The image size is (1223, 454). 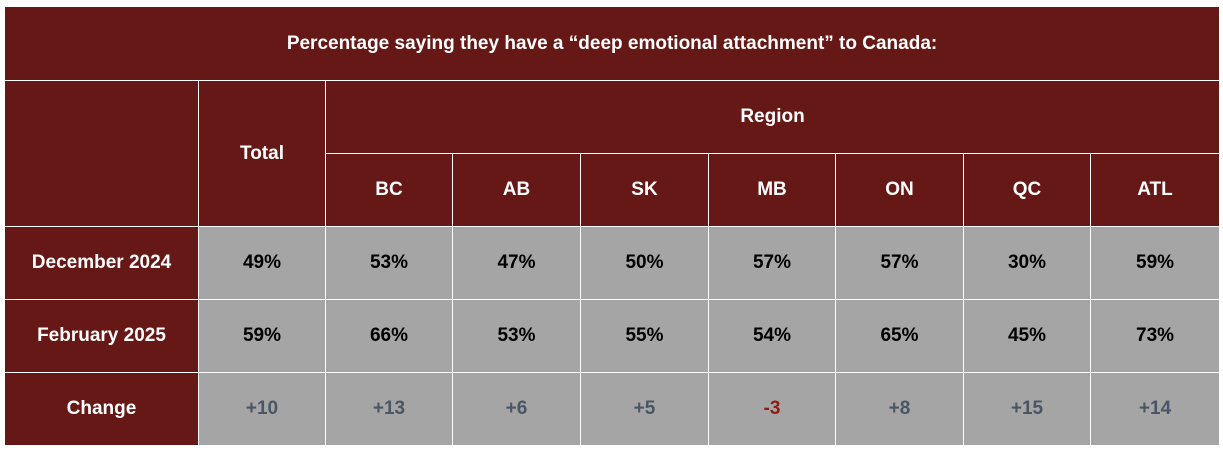 What do you see at coordinates (772, 117) in the screenshot?
I see `header-region: Region` at bounding box center [772, 117].